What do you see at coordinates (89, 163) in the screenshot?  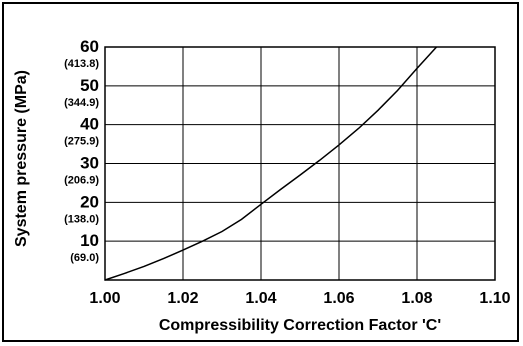 I see `y-tick-label: 30` at bounding box center [89, 163].